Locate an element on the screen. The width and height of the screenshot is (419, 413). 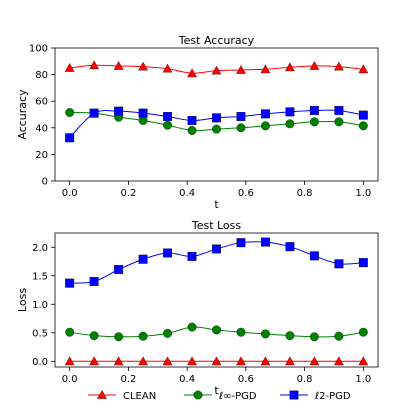
legend-marker-clean is located at coordinates (102, 394).